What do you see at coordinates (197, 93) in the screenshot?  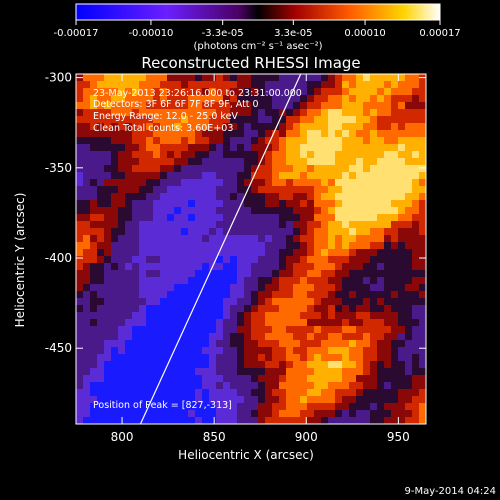 I see `annotation-time: 23-May-2013 23:26:16.000 to 23:31:00.000` at bounding box center [197, 93].